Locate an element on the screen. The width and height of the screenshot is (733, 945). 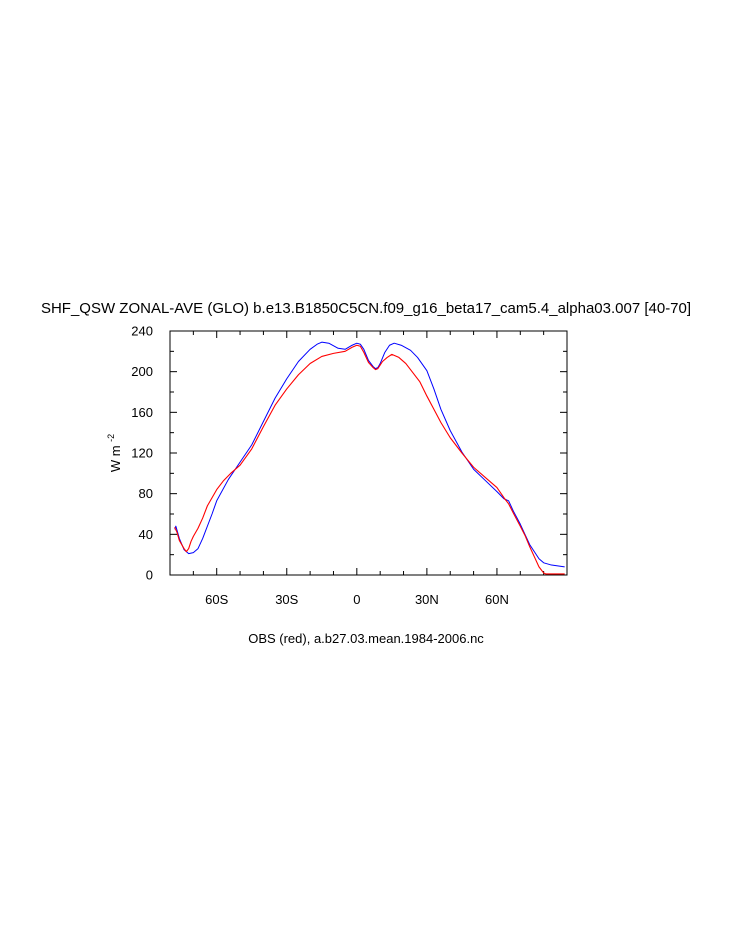
y-tick-label: 240 is located at coordinates (142, 331).